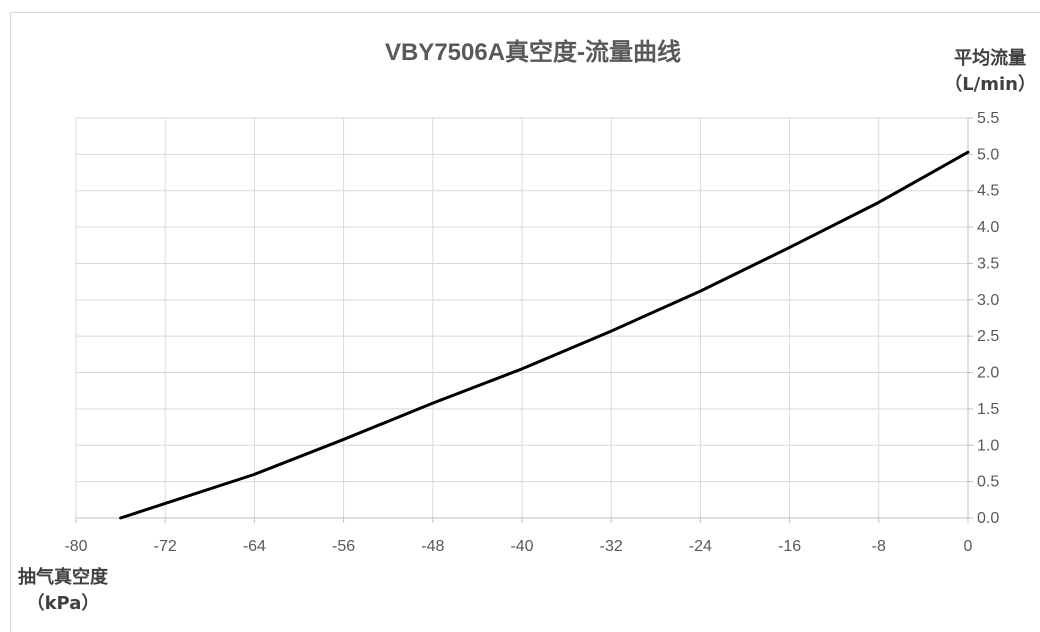 The height and width of the screenshot is (632, 1040). I want to click on x-tick-label: -8, so click(879, 546).